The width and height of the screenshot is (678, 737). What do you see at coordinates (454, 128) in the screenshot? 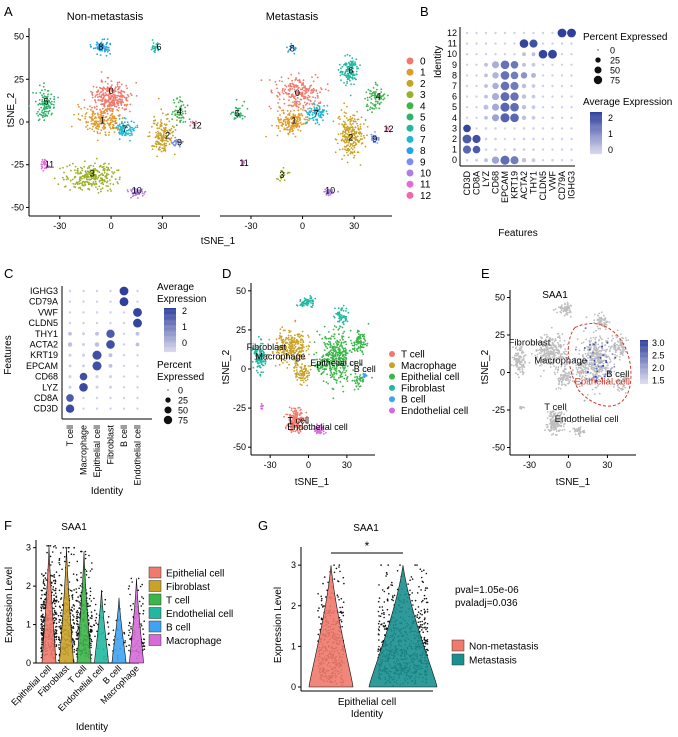
I see `panel-b-identity-label: 3` at bounding box center [454, 128].